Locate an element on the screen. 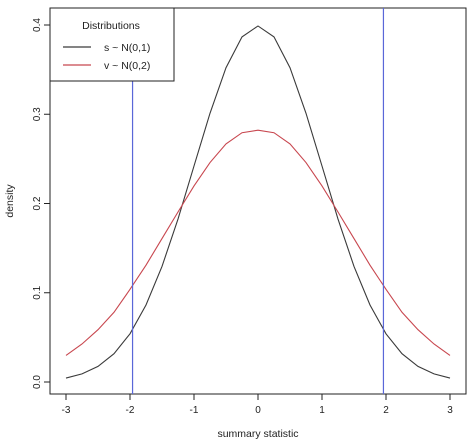 This screenshot has width=474, height=445. x-tick-label: 2 is located at coordinates (386, 410).